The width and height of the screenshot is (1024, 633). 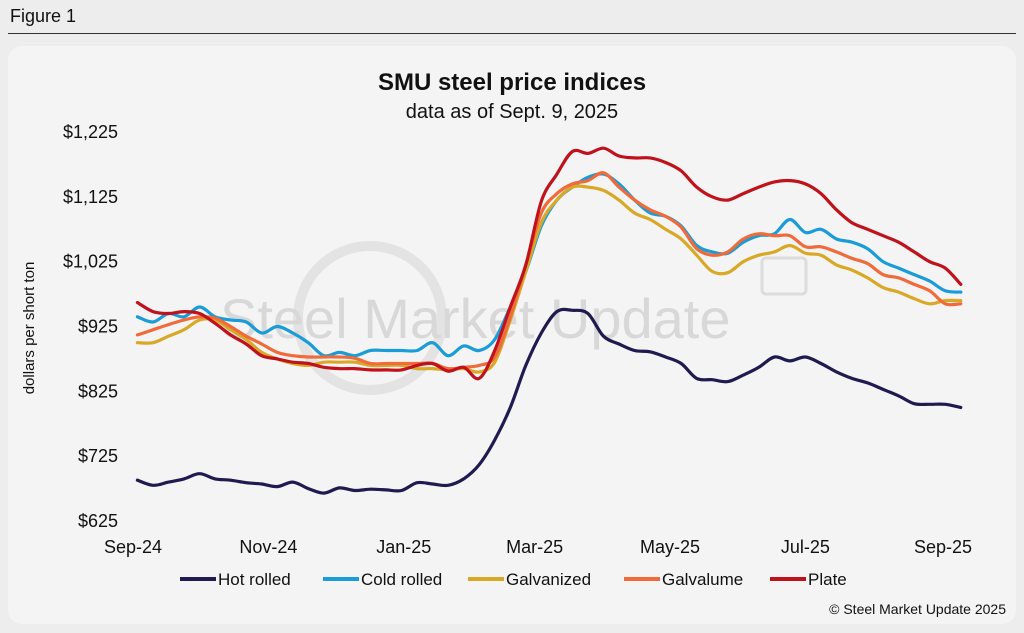 What do you see at coordinates (702, 579) in the screenshot?
I see `legend-label-galvalume: Galvalume` at bounding box center [702, 579].